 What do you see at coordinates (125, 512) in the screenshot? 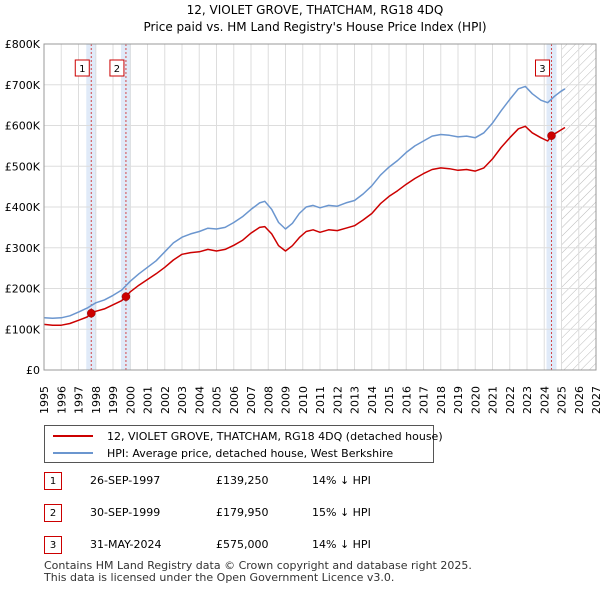
I see `sale-date: 30-SEP-1999` at bounding box center [125, 512].